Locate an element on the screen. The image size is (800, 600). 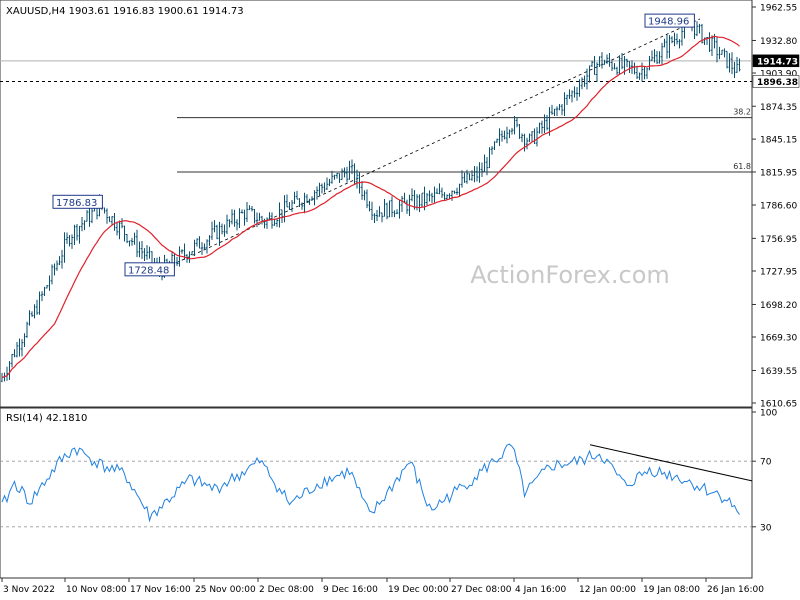
price-axis-label: 1962.55 is located at coordinates (778, 9).